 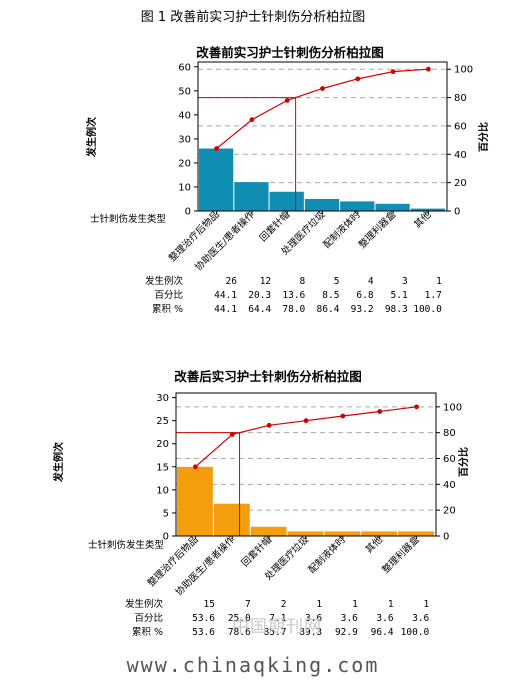 I want to click on before-row-2-cell-7: 1.7, so click(x=433, y=295).